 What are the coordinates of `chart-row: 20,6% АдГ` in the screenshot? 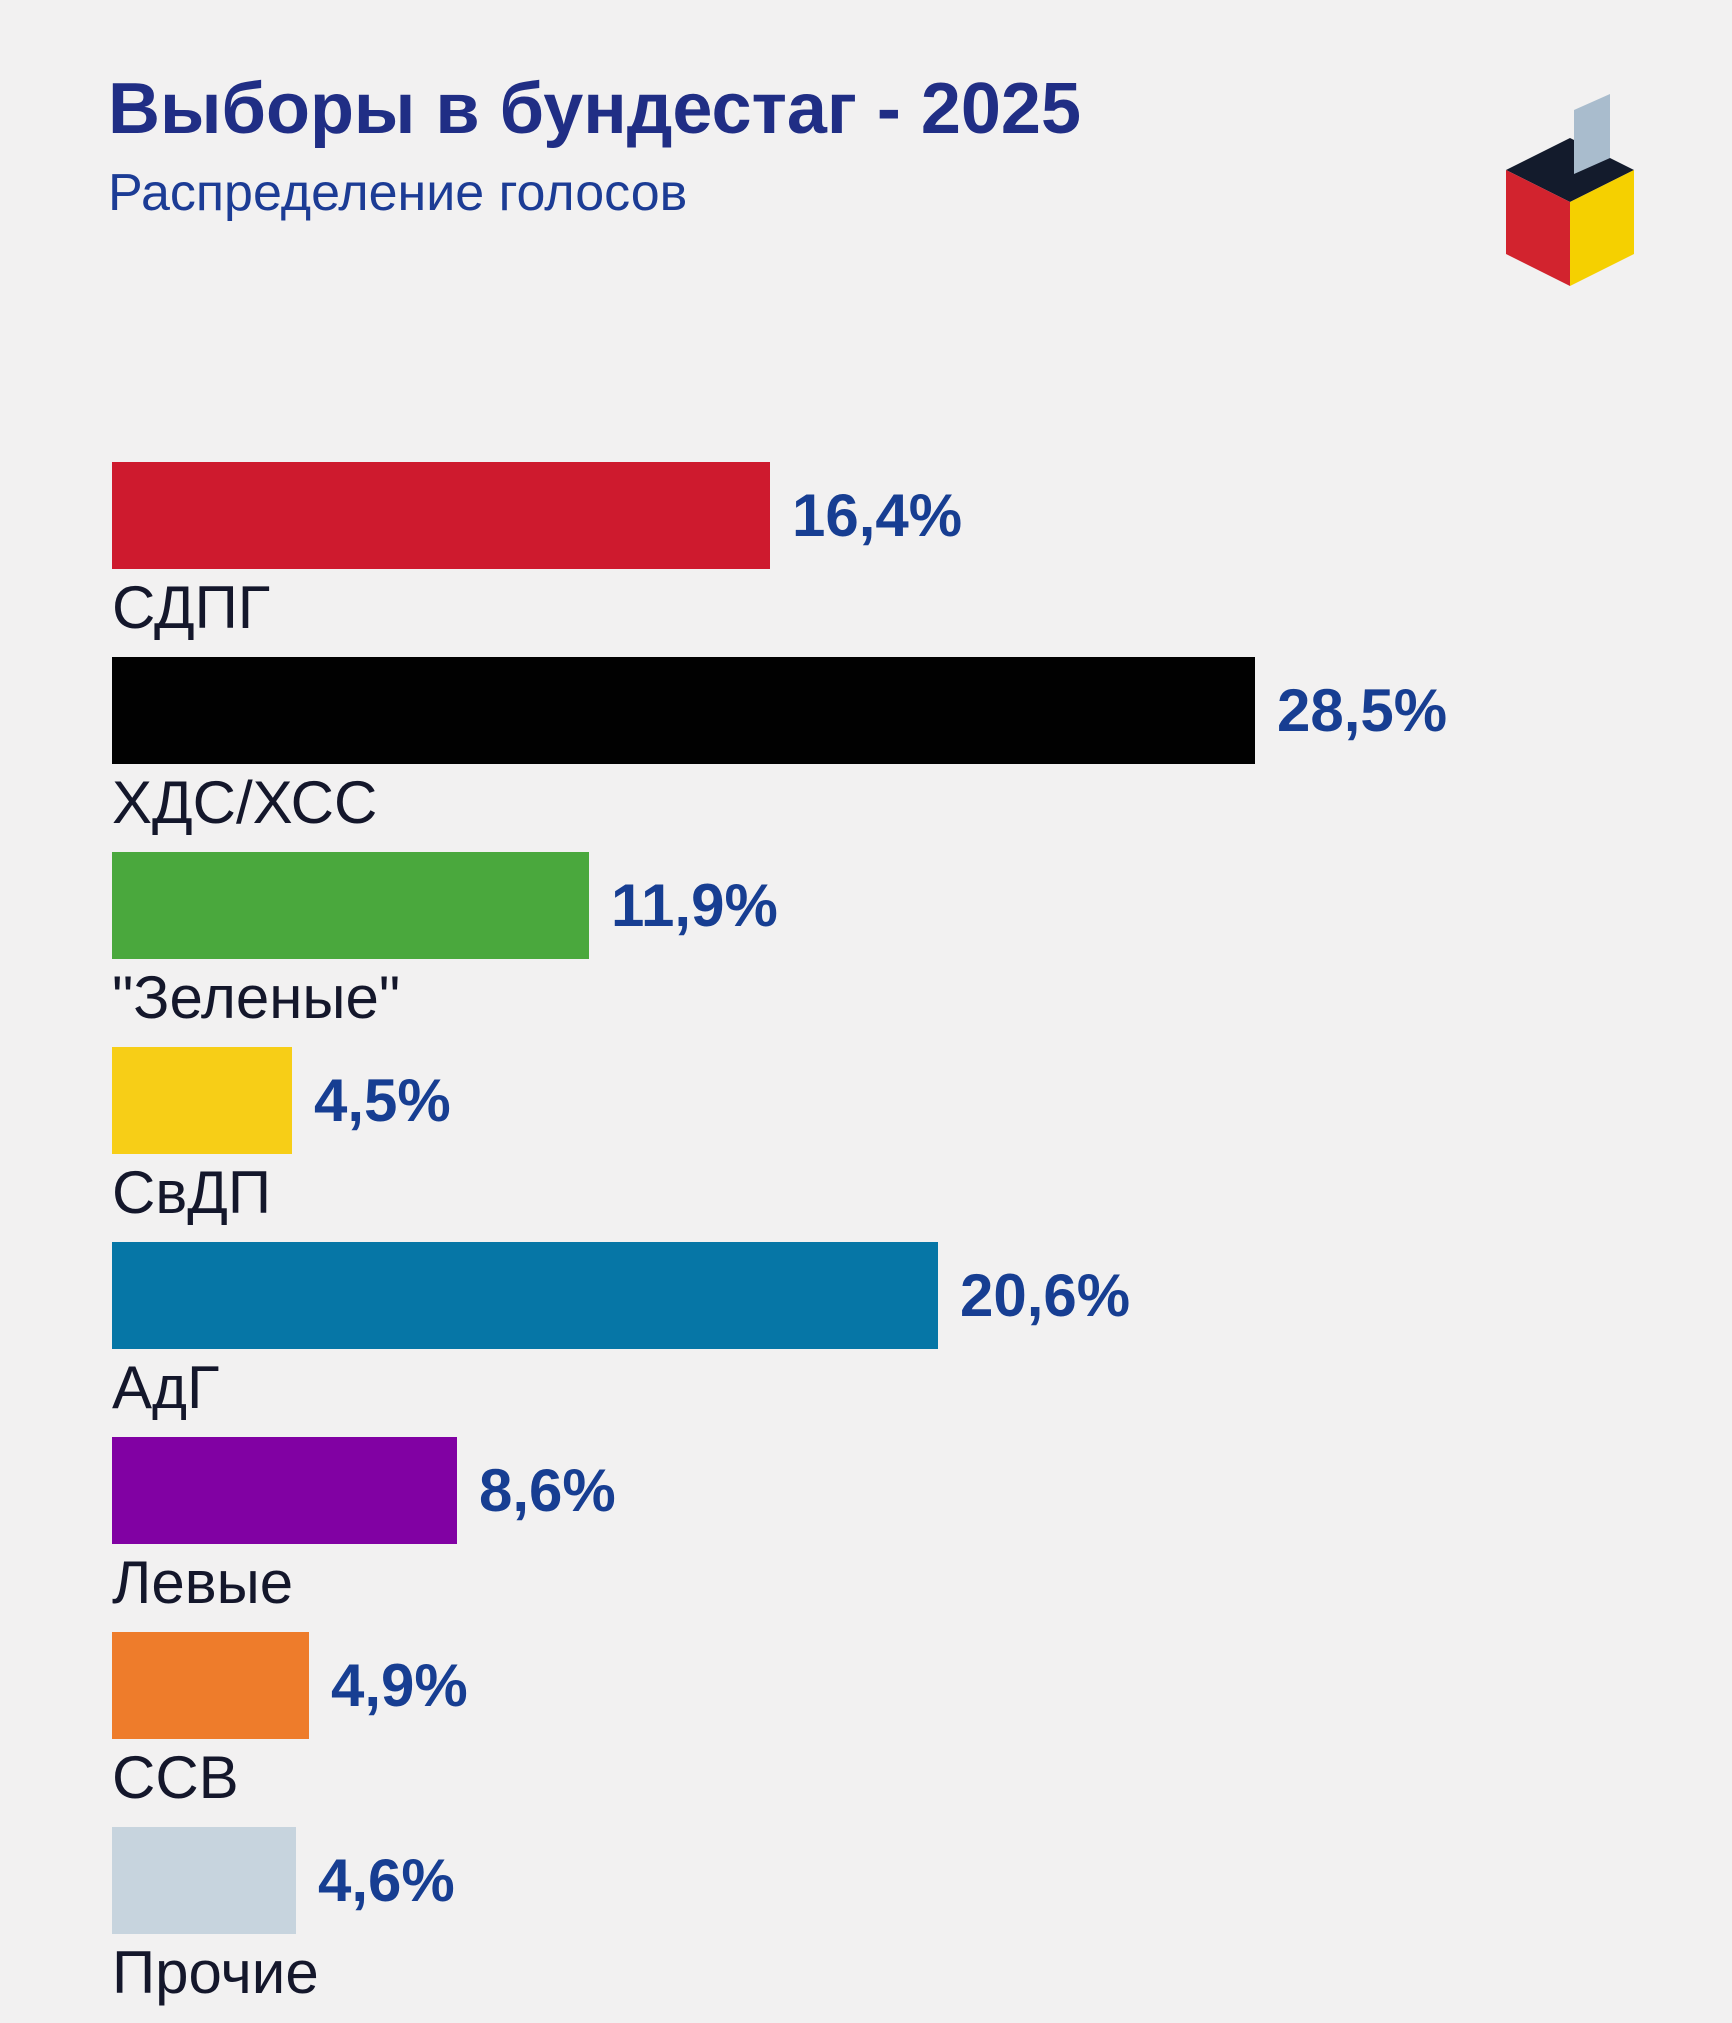 It's located at (922, 1339).